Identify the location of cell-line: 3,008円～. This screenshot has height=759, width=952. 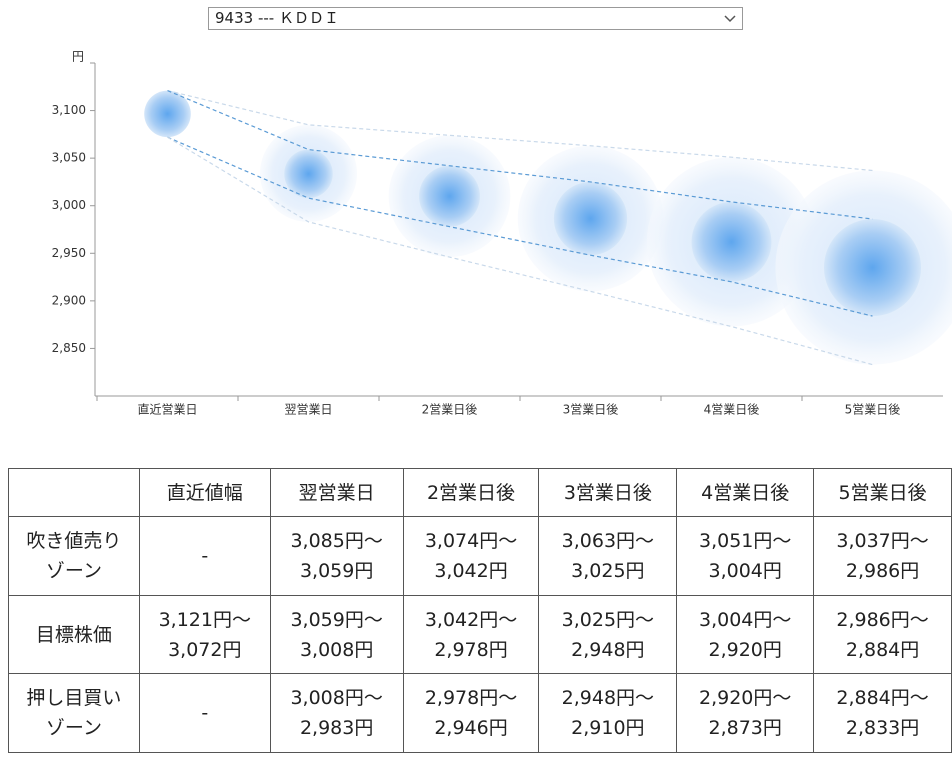
(336, 698).